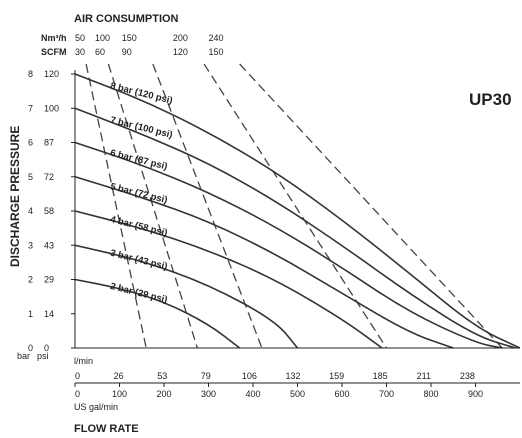 The width and height of the screenshot is (522, 438). I want to click on nm3h-tick-label: 240, so click(216, 38).